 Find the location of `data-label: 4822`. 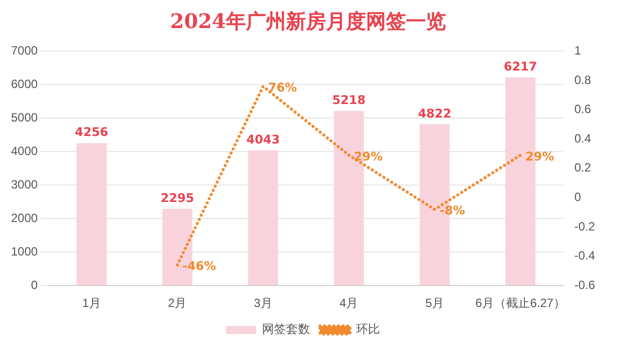

data-label: 4822 is located at coordinates (435, 113).